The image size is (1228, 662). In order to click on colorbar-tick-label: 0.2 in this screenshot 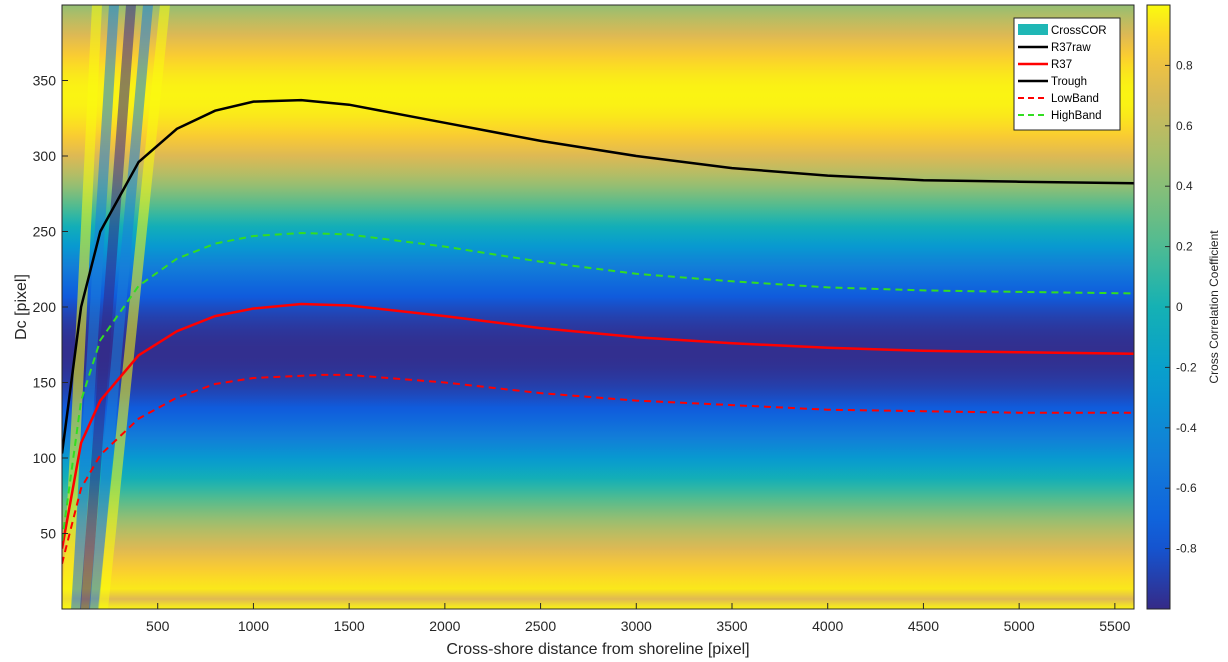, I will do `click(1184, 247)`.